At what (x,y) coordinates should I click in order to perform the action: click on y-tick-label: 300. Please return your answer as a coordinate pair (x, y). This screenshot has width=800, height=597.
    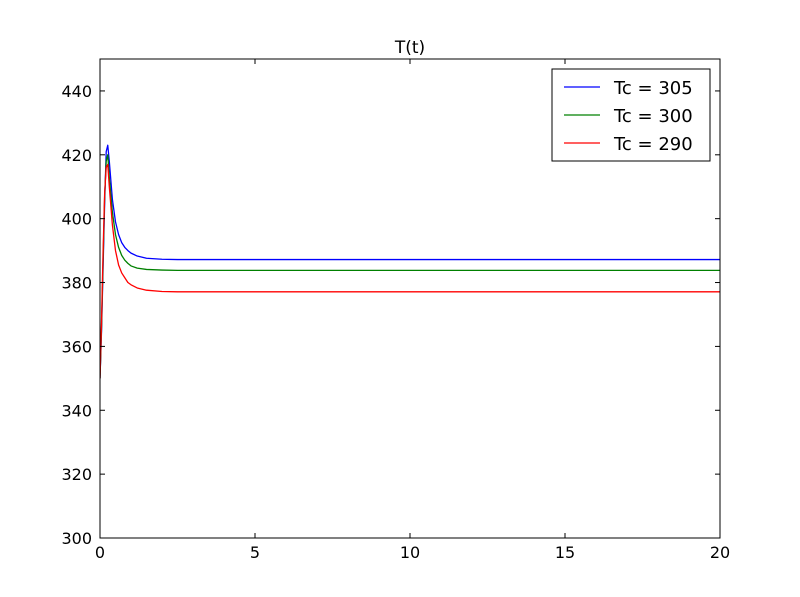
    Looking at the image, I should click on (76, 538).